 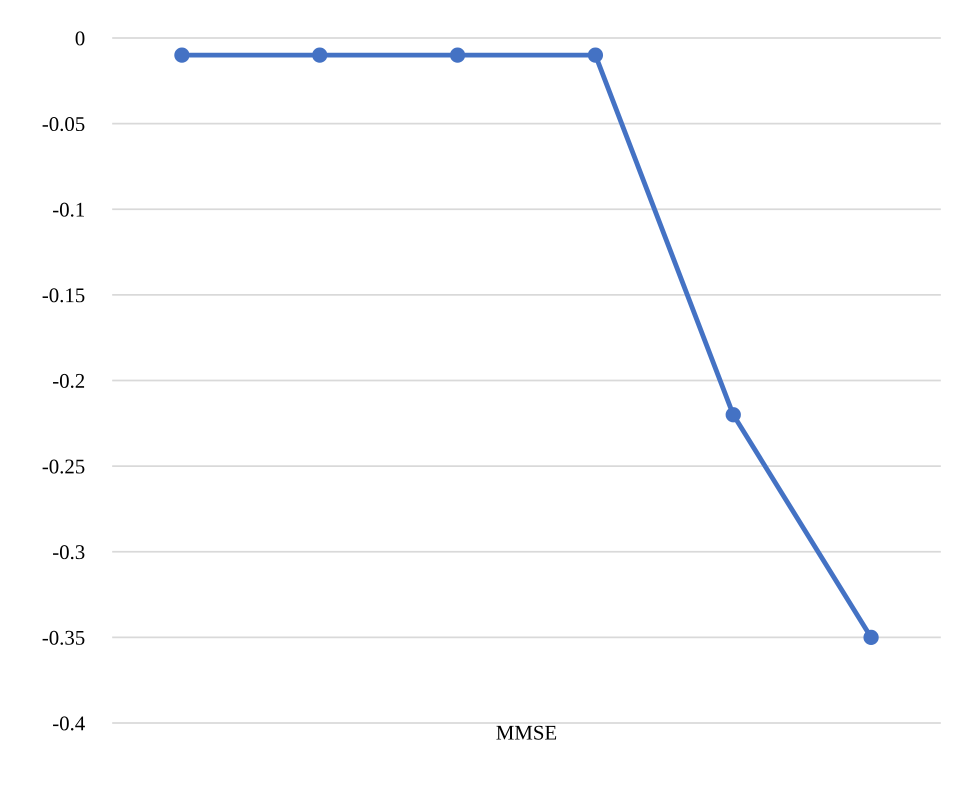 What do you see at coordinates (68, 381) in the screenshot?
I see `y-tick-label: -0.2` at bounding box center [68, 381].